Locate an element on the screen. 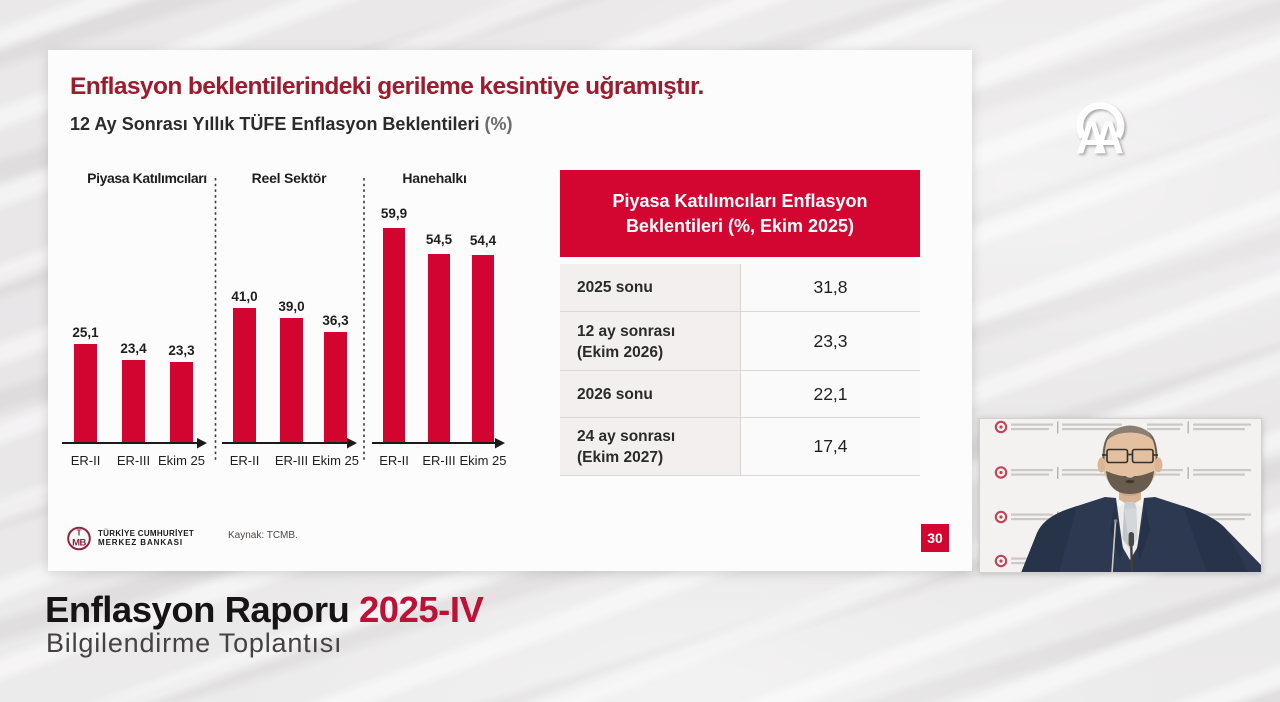 This screenshot has height=702, width=1280. svg-text: 25,1 is located at coordinates (85, 332).